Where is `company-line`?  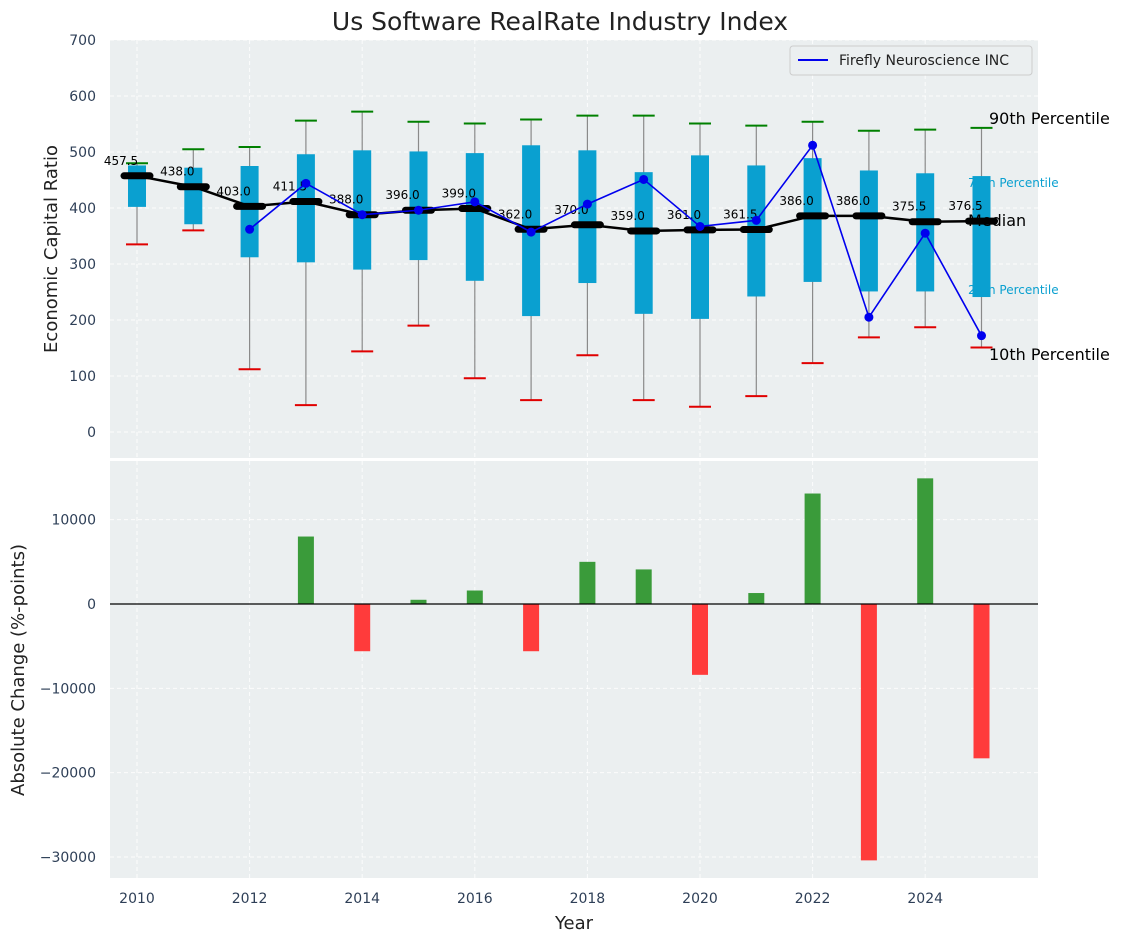 company-line is located at coordinates (616, 240).